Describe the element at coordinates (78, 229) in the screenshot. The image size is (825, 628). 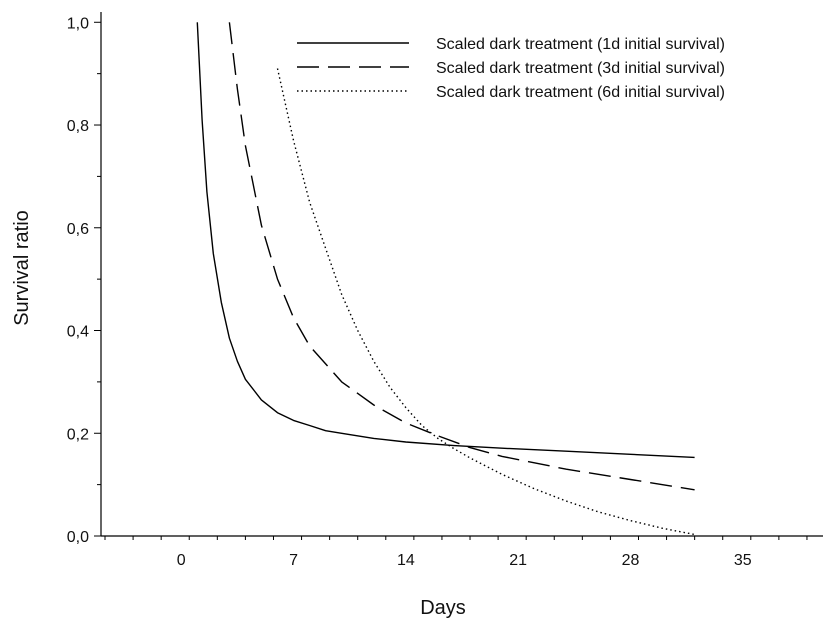
I see `y-tick-label: 0,6` at that location.